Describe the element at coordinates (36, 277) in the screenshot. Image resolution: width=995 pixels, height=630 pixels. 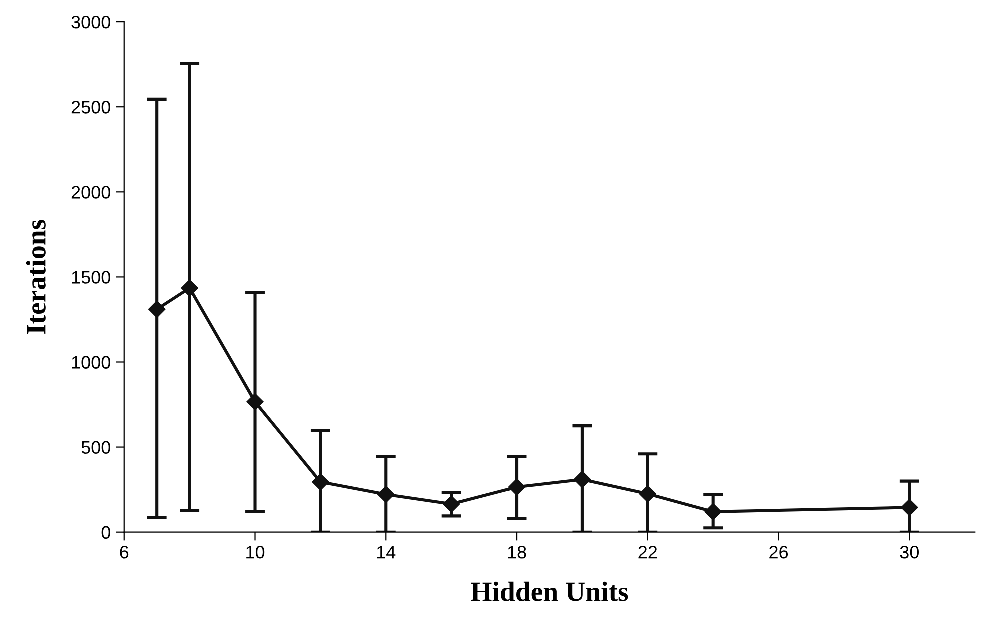
I see `y-axis-title: Iterations` at that location.